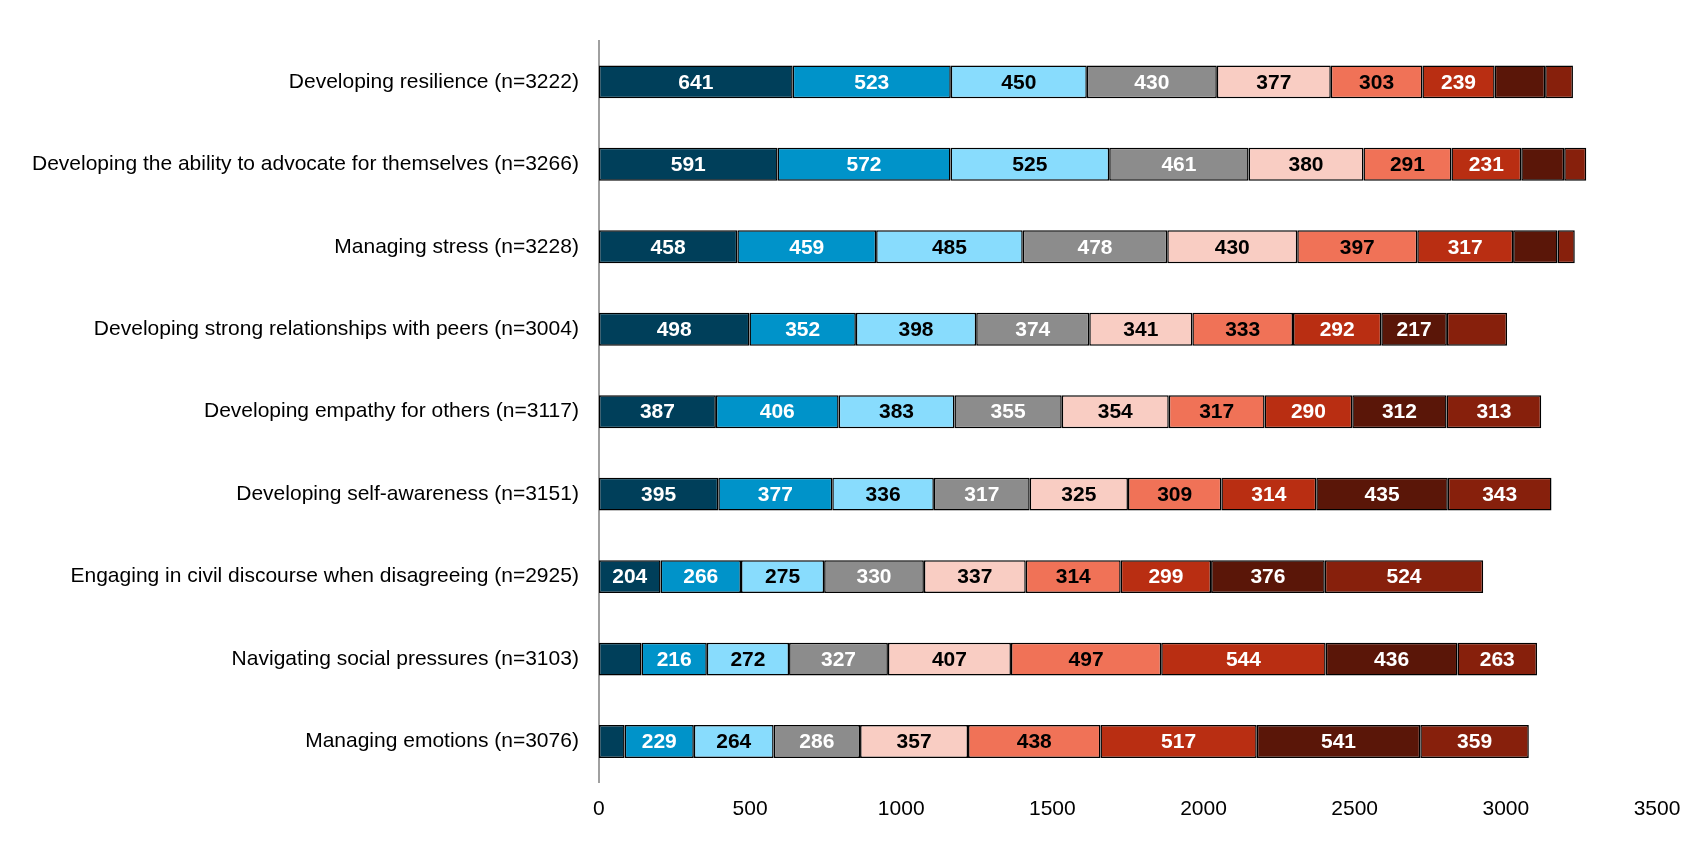 This screenshot has height=848, width=1705. Describe the element at coordinates (1338, 741) in the screenshot. I see `data-label: 541` at that location.